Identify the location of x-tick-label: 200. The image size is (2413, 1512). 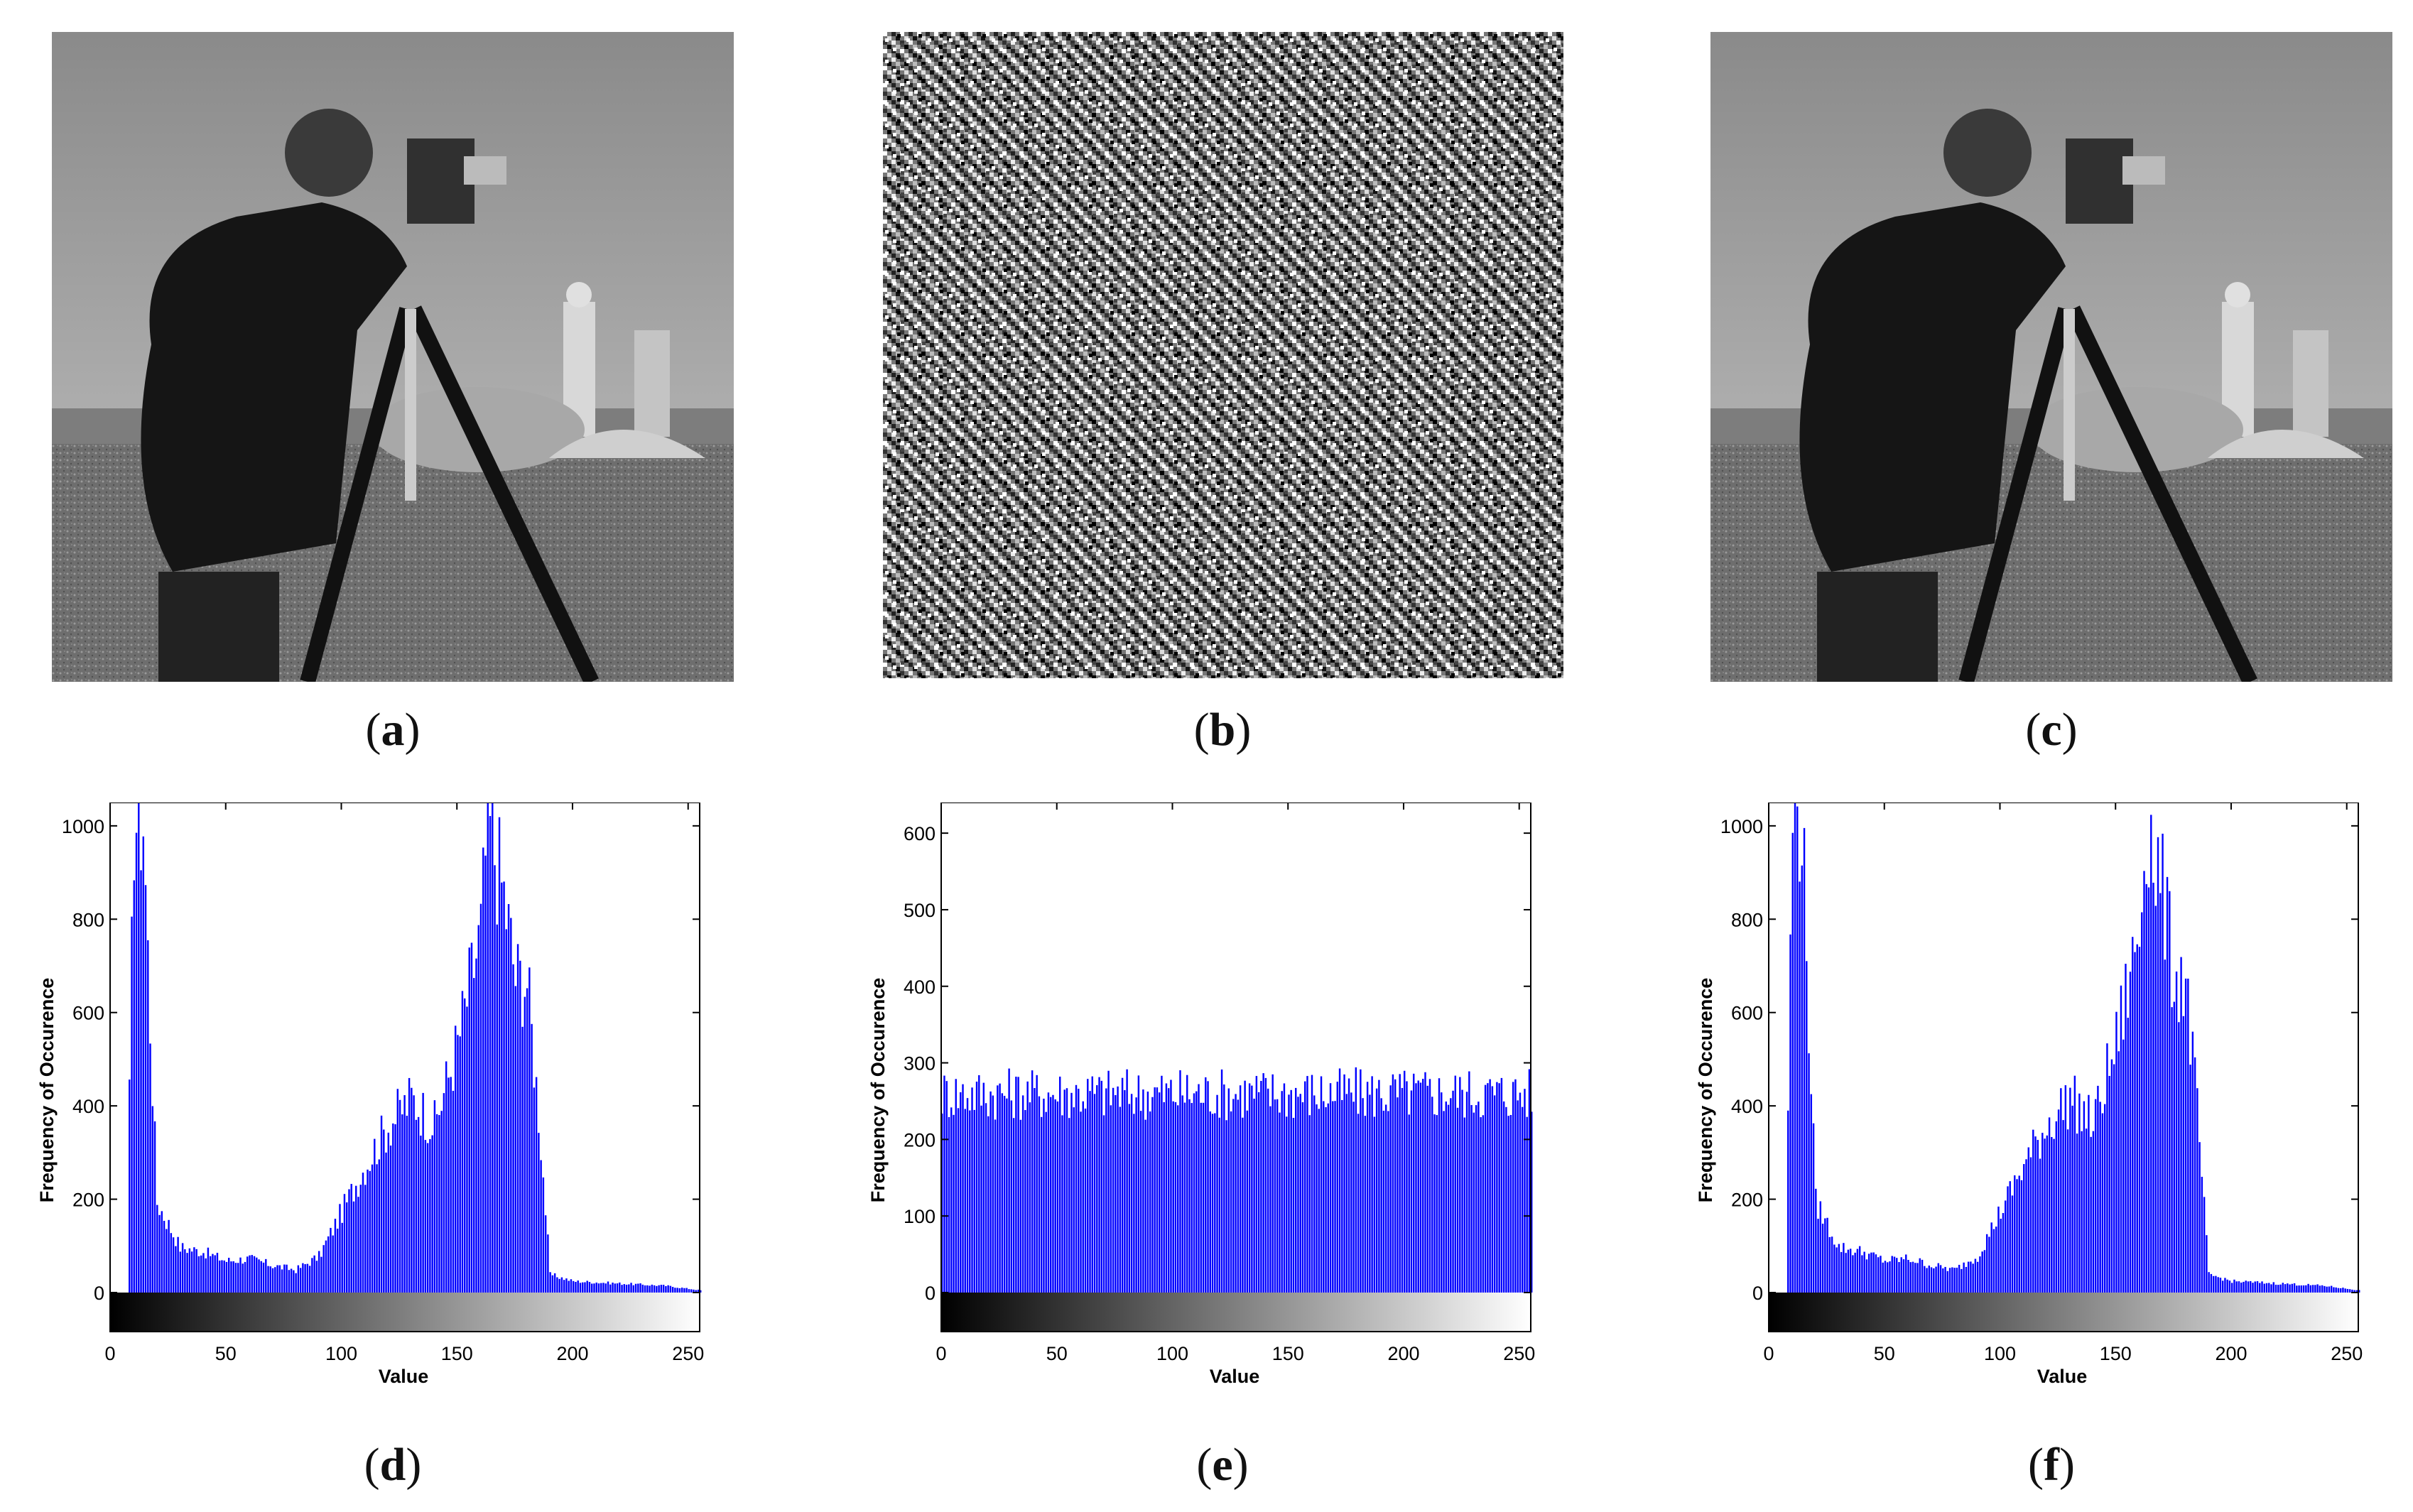
(1403, 1353).